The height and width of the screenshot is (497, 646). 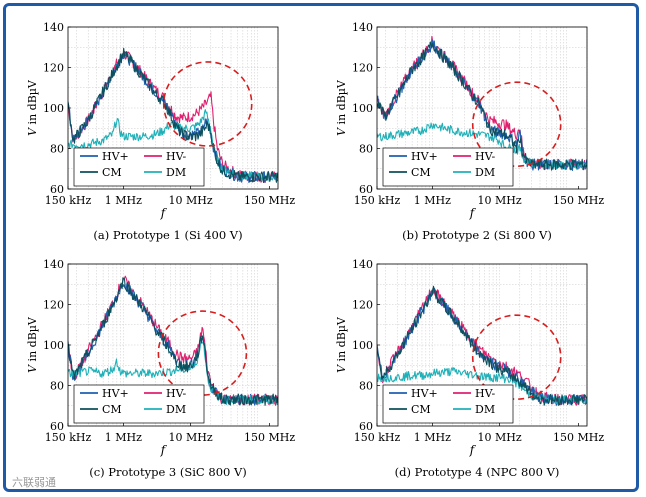 I want to click on watermark-text: 六联弱通, so click(x=34, y=482).